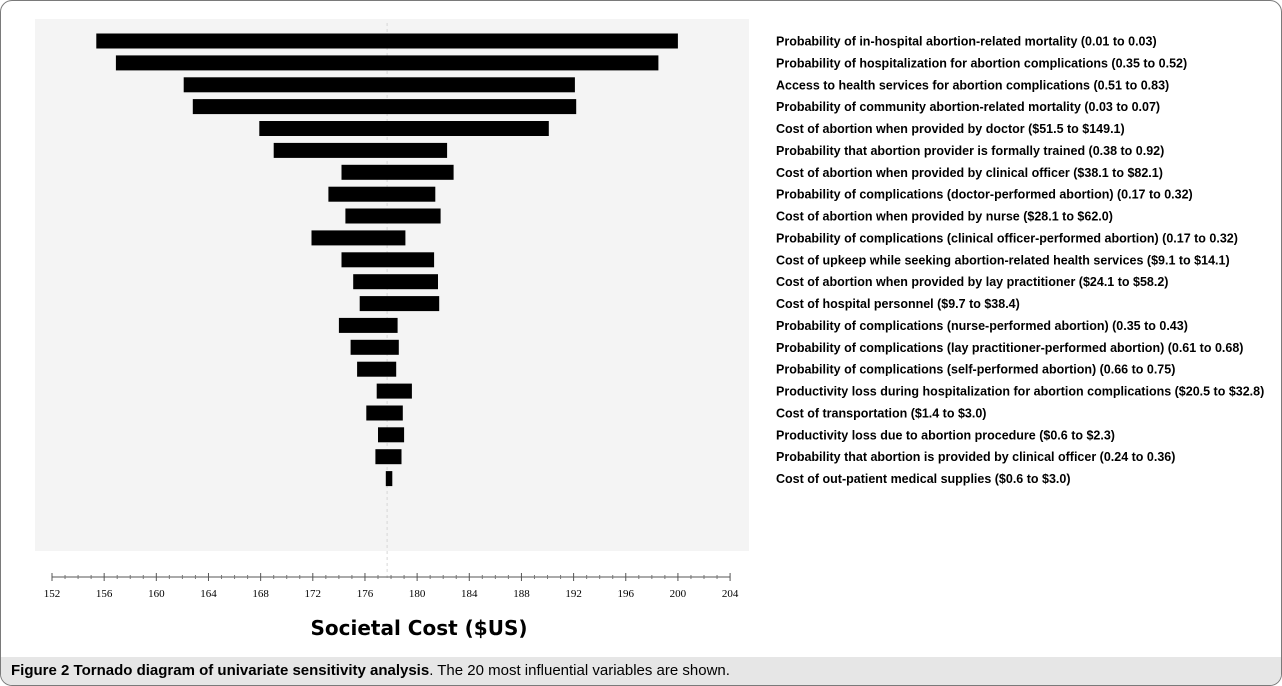 The width and height of the screenshot is (1282, 686). What do you see at coordinates (156, 594) in the screenshot?
I see `x-tick-label-160: 160` at bounding box center [156, 594].